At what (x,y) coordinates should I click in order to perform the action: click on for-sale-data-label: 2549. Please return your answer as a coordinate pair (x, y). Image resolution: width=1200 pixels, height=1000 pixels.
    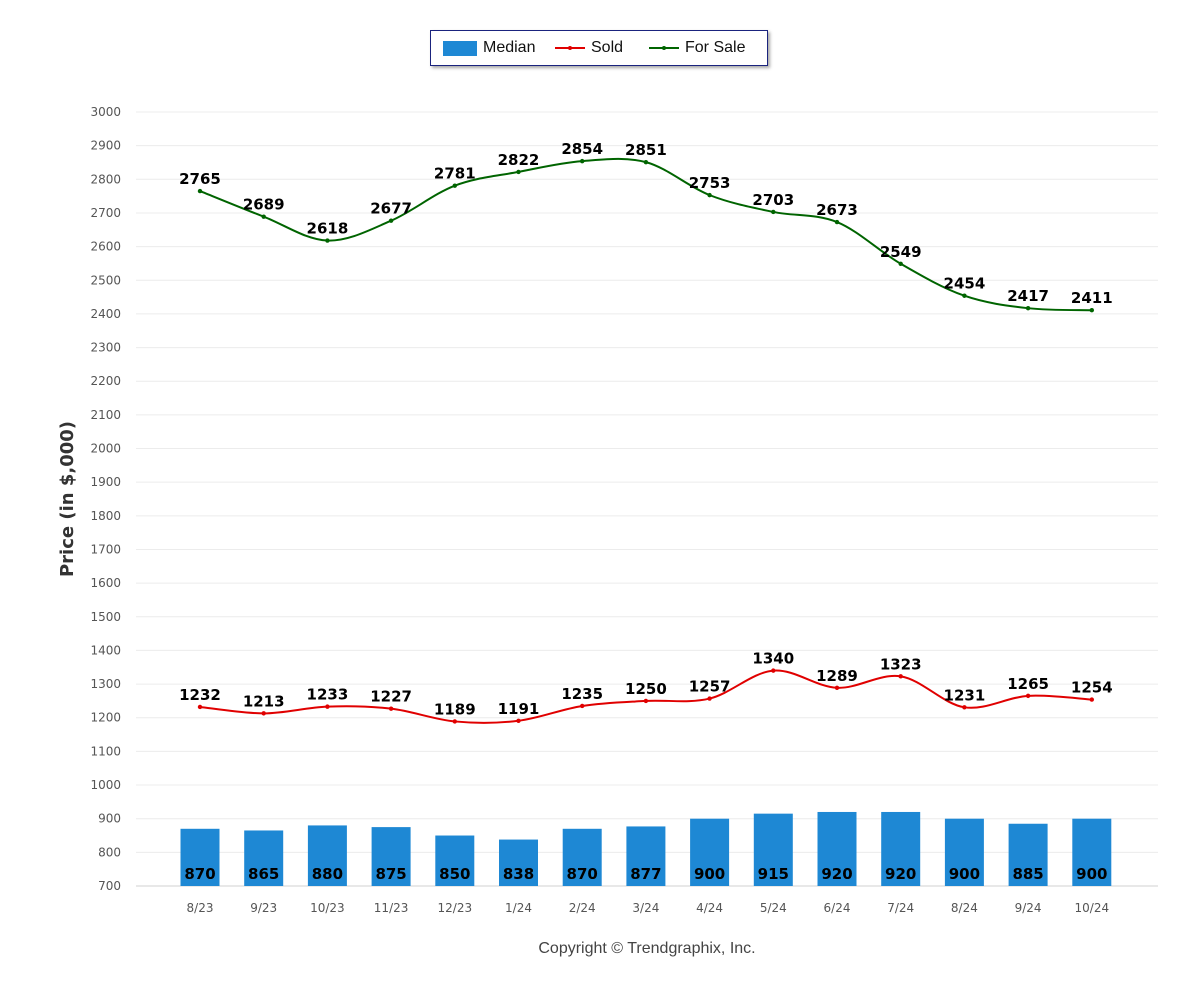
    Looking at the image, I should click on (901, 252).